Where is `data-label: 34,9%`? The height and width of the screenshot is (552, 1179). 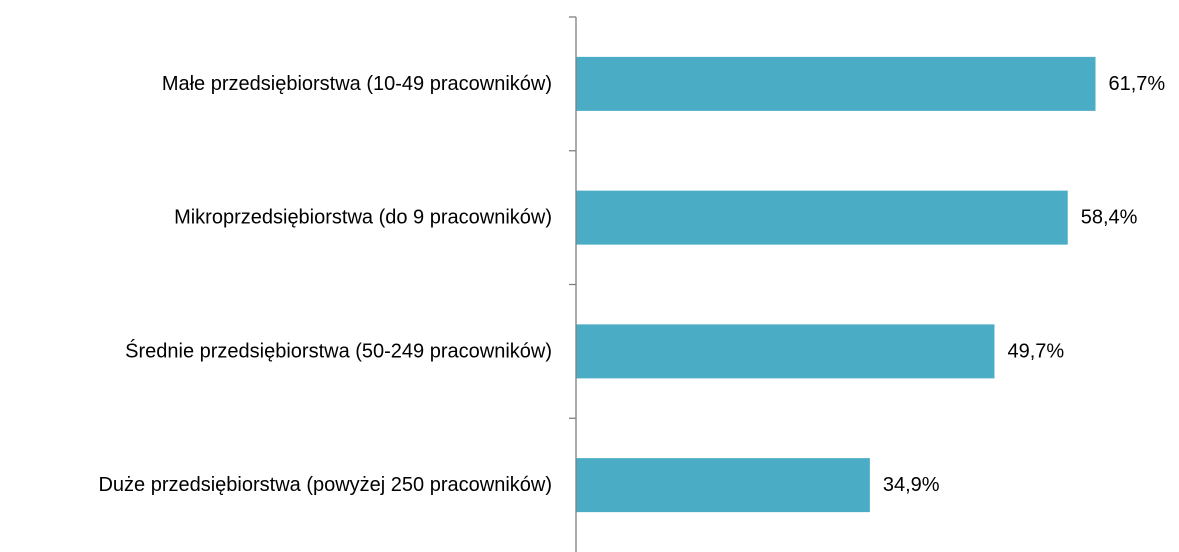
data-label: 34,9% is located at coordinates (911, 485).